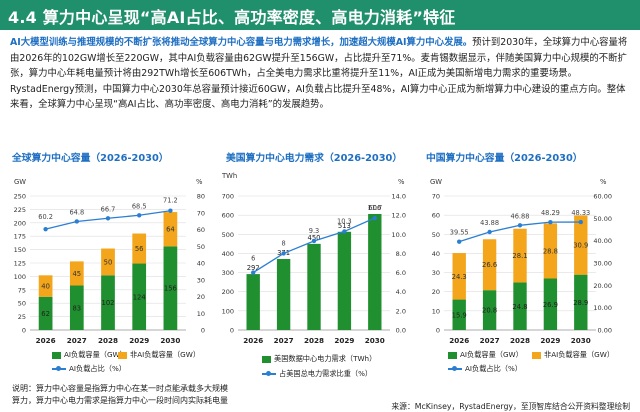 Image resolution: width=640 pixels, height=412 pixels. Describe the element at coordinates (602, 219) in the screenshot. I see `y2-tick-label: 50.00` at that location.